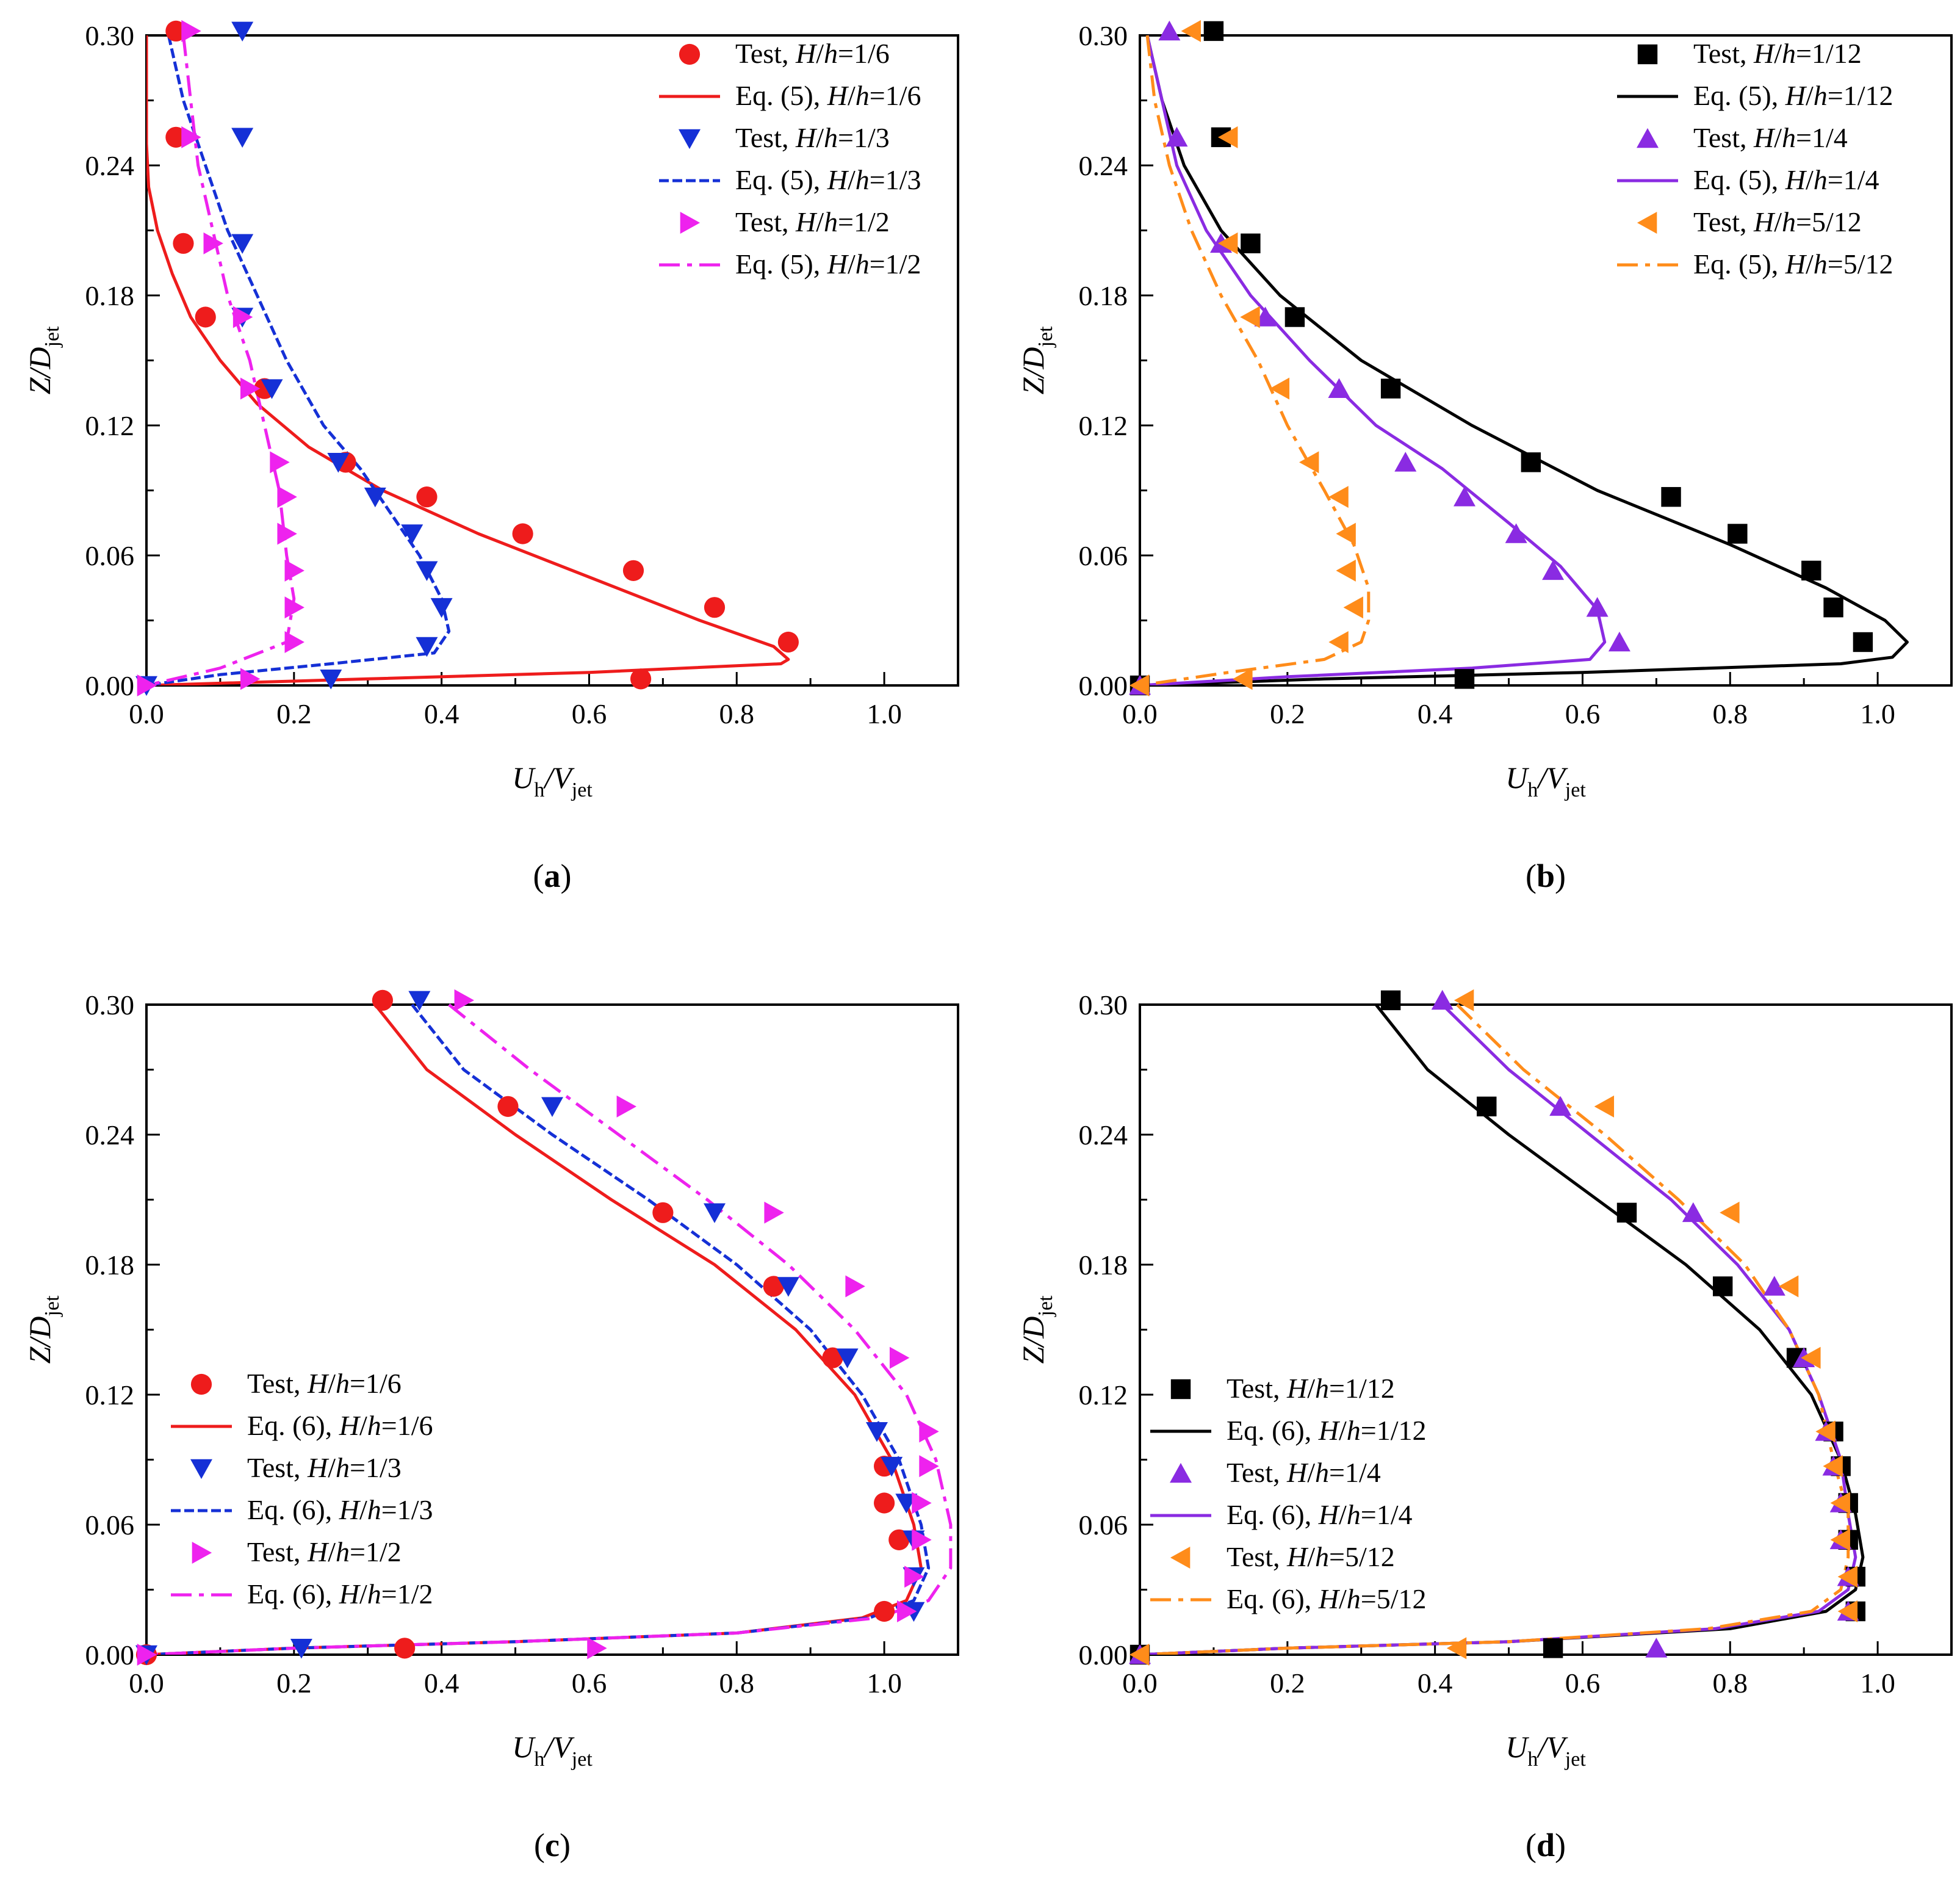  I want to click on legend-label: Eq. (5), H/h=1/2, so click(828, 264).